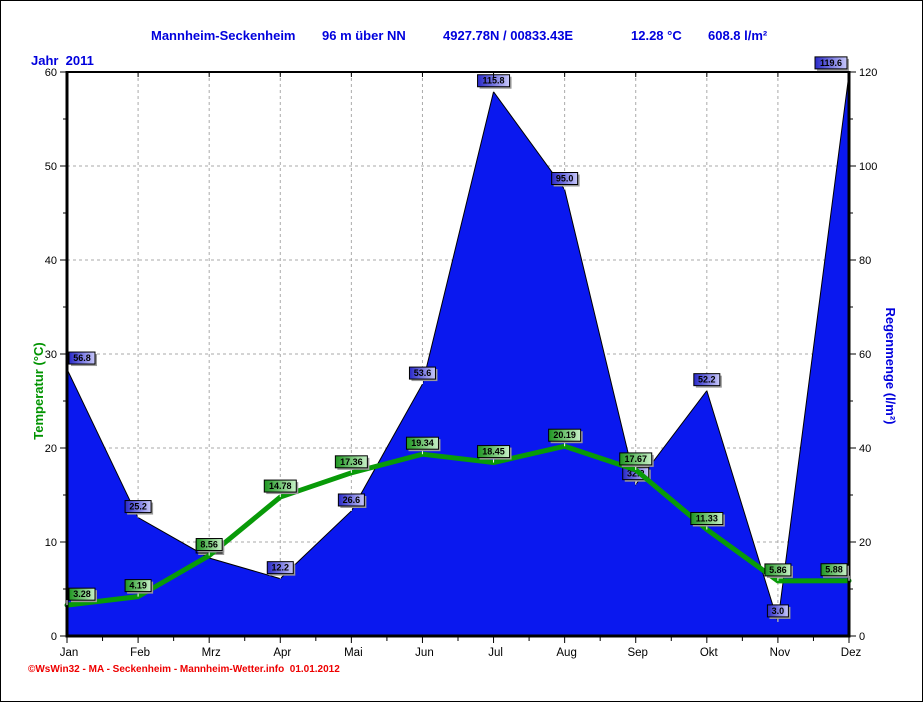 This screenshot has width=923, height=702. Describe the element at coordinates (353, 653) in the screenshot. I see `month-label: Mai` at that location.